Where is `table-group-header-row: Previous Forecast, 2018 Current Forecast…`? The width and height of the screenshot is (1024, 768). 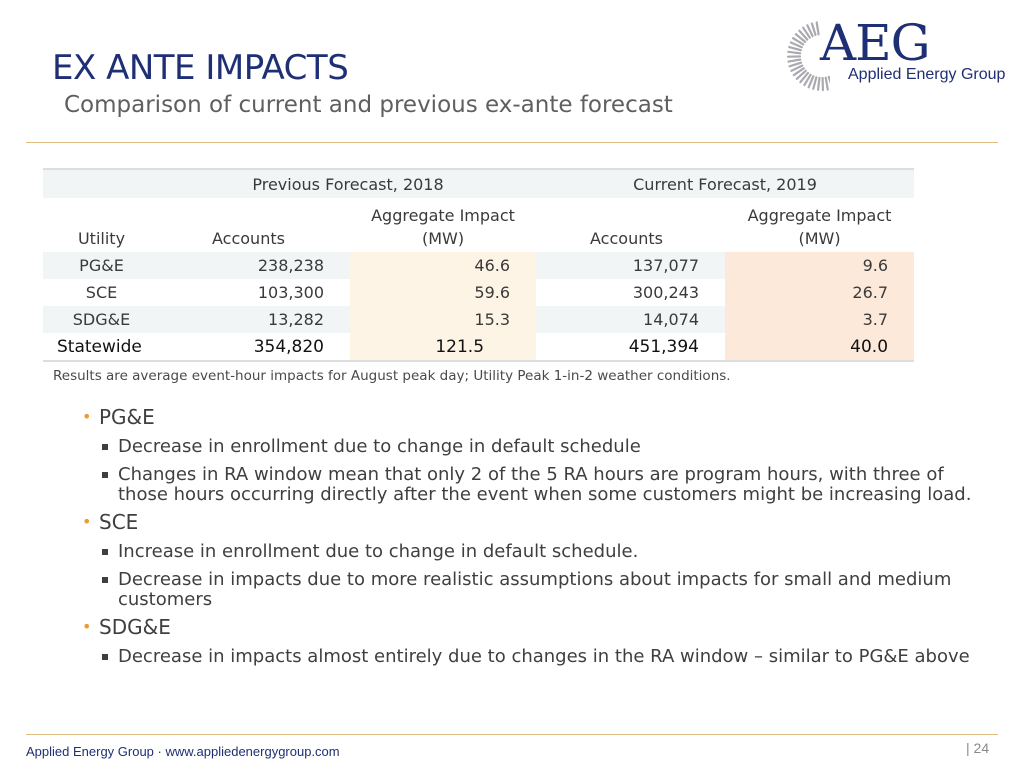
table-group-header-row: Previous Forecast, 2018 Current Forecast… is located at coordinates (479, 183).